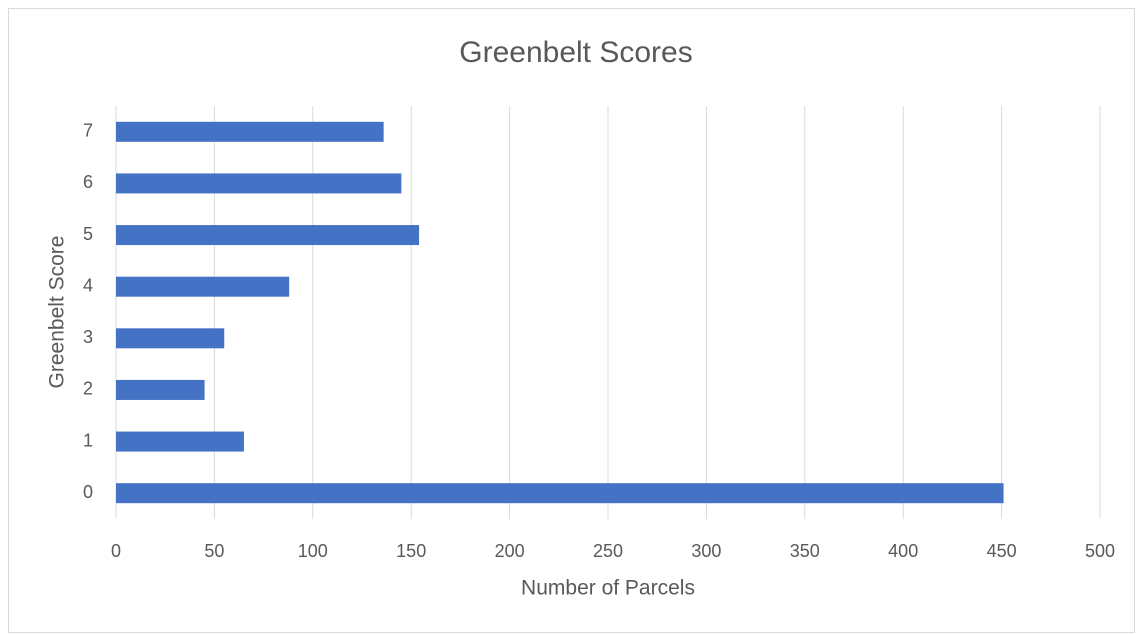 The width and height of the screenshot is (1137, 635). I want to click on y-tick-label: 2, so click(88, 389).